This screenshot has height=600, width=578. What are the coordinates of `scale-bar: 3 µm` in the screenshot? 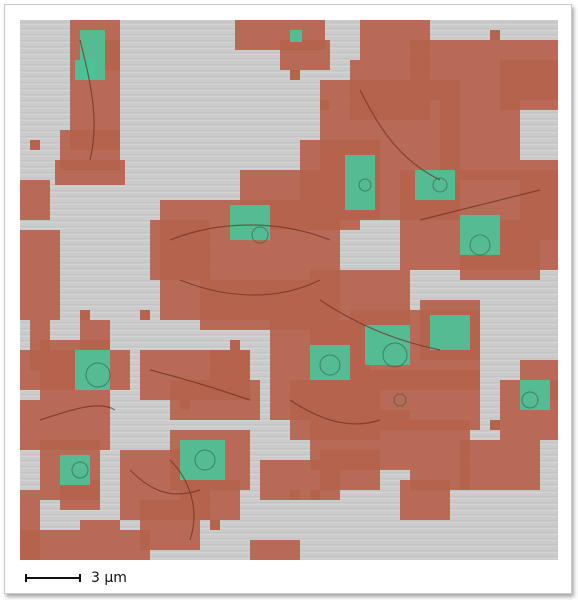 It's located at (76, 578).